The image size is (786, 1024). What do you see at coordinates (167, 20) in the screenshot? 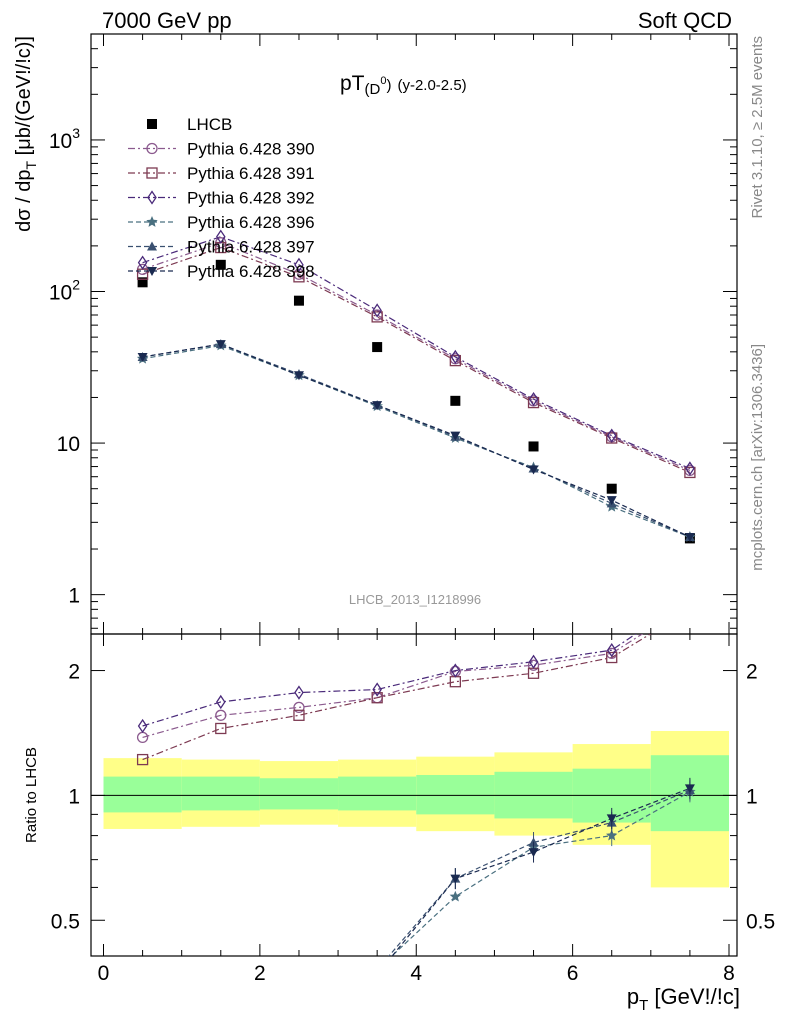
I see `header-left: 7000 GeV pp` at bounding box center [167, 20].